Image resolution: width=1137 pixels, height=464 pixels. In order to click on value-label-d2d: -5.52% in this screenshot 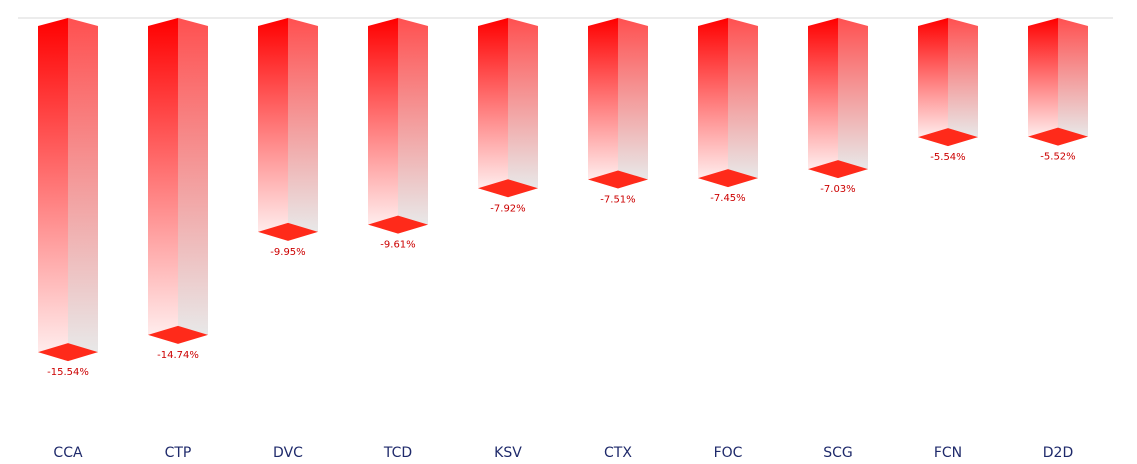, I will do `click(1057, 157)`.